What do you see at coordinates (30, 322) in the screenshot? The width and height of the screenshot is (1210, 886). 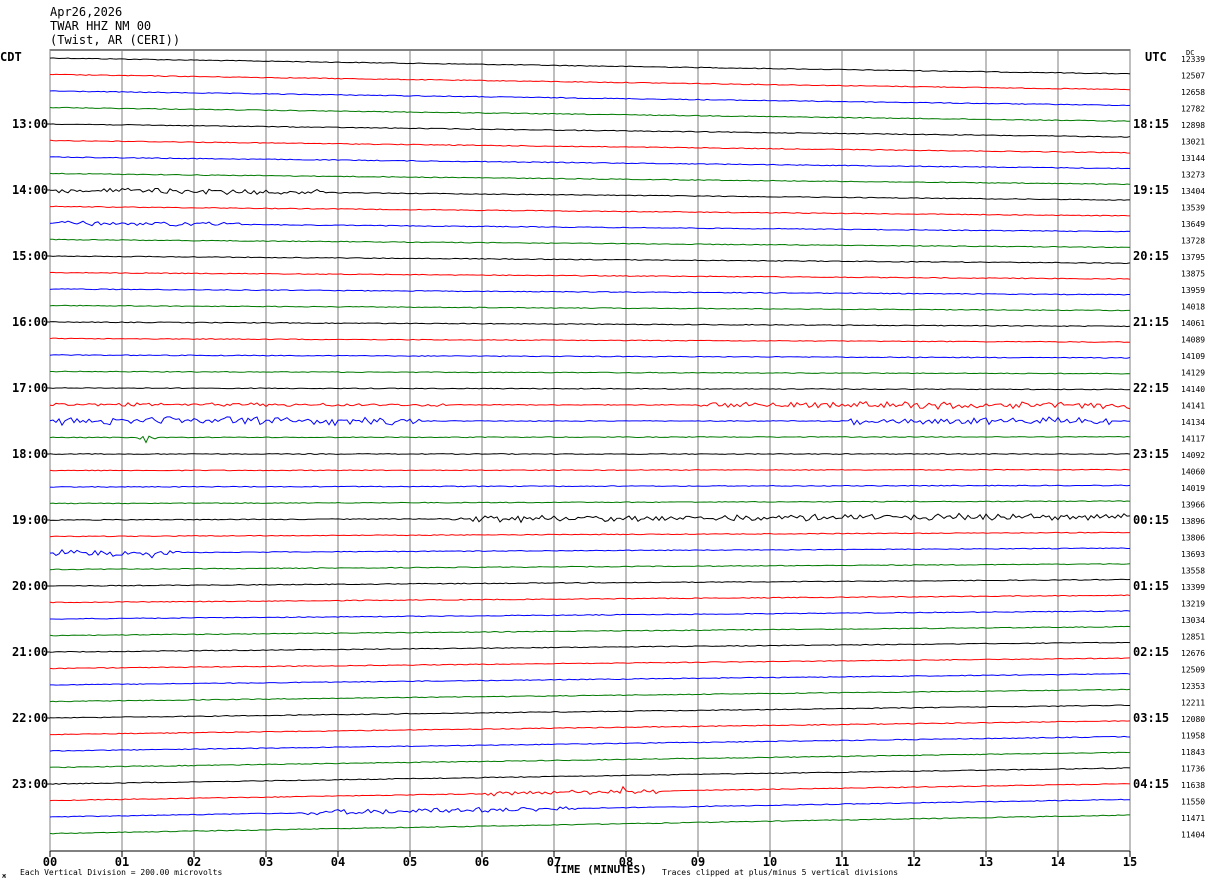 I see `left-hour-label: 16:00` at bounding box center [30, 322].